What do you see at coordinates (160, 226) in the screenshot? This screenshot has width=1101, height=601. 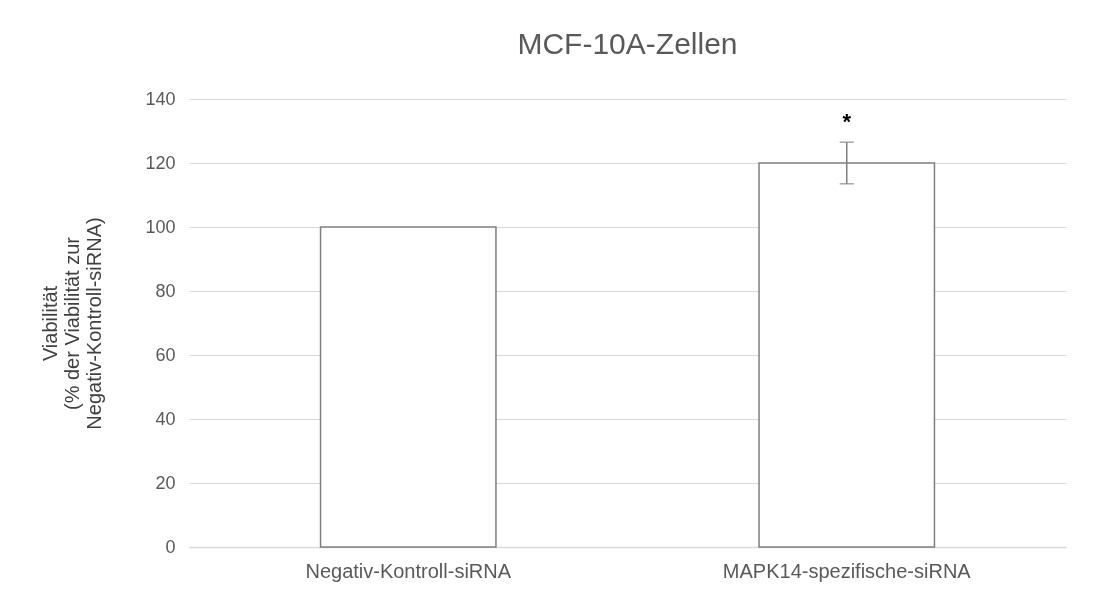 I see `y-tick-label: 100` at bounding box center [160, 226].